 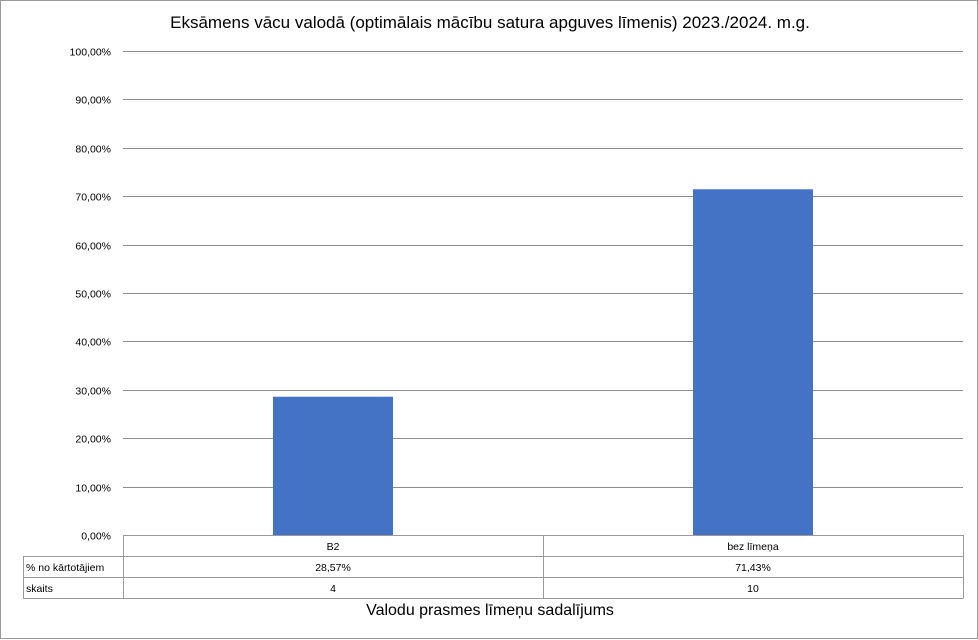 I want to click on y-tick-label: 100,00%, so click(x=90, y=53).